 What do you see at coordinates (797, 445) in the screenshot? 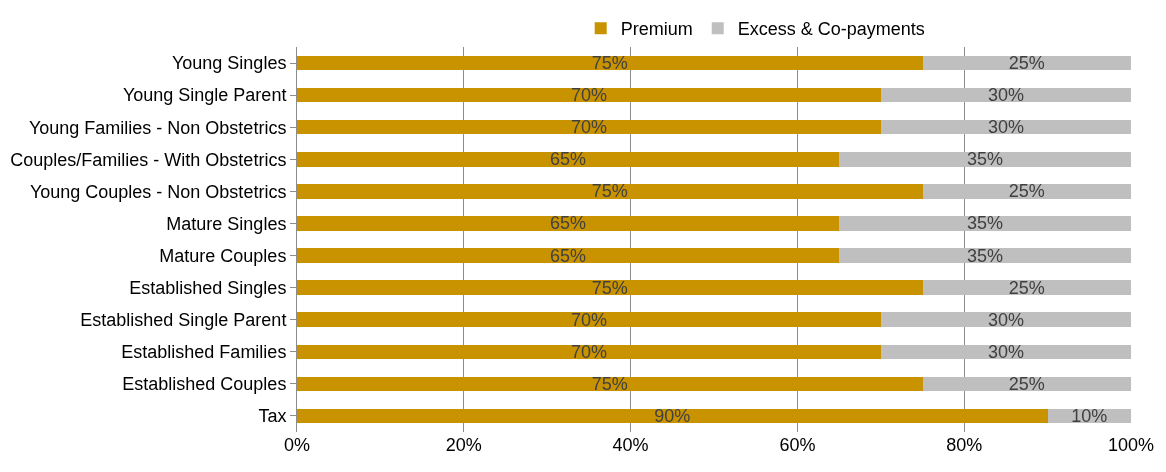
I see `x-tick-label: 60%` at bounding box center [797, 445].